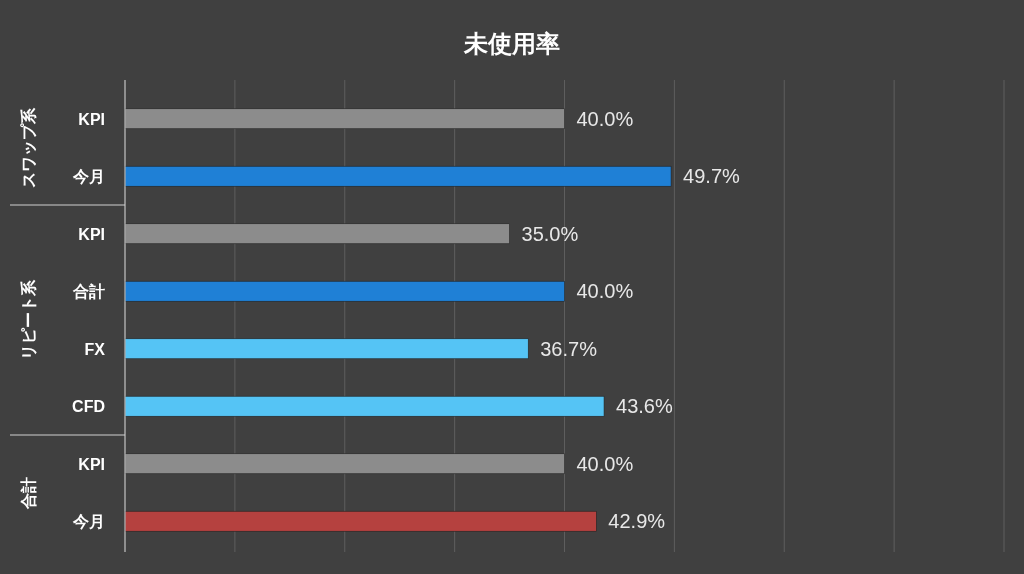 The width and height of the screenshot is (1024, 574). Describe the element at coordinates (637, 521) in the screenshot. I see `data-label: 42.9%` at that location.